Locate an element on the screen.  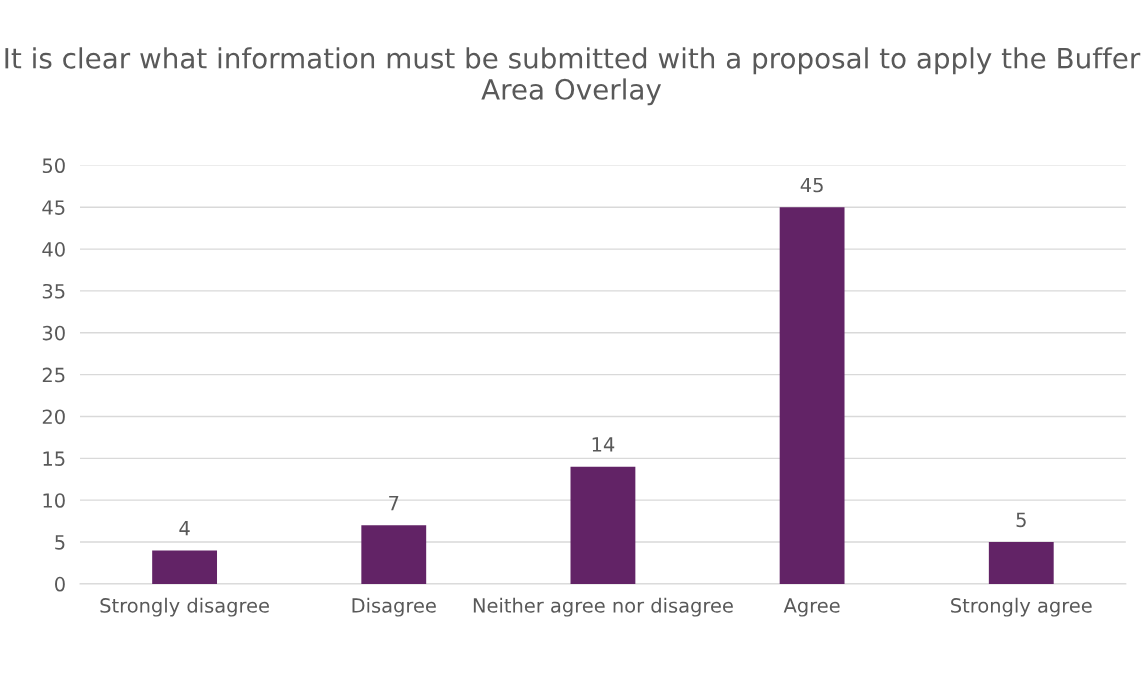
data-label: 14 is located at coordinates (603, 444).